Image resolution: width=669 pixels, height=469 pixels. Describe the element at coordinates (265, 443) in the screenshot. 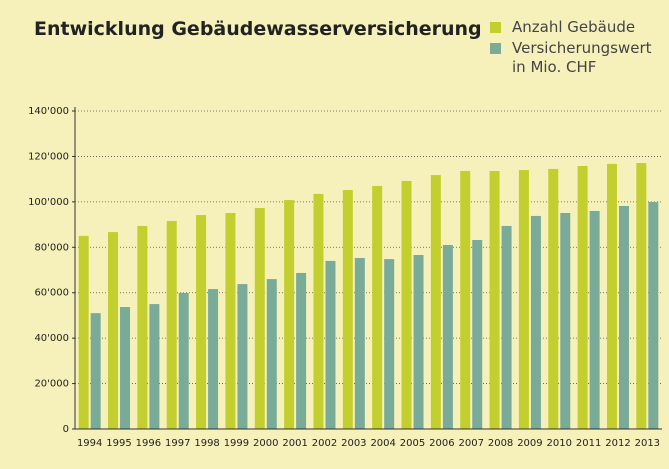

I see `x-tick-label: 2000` at that location.